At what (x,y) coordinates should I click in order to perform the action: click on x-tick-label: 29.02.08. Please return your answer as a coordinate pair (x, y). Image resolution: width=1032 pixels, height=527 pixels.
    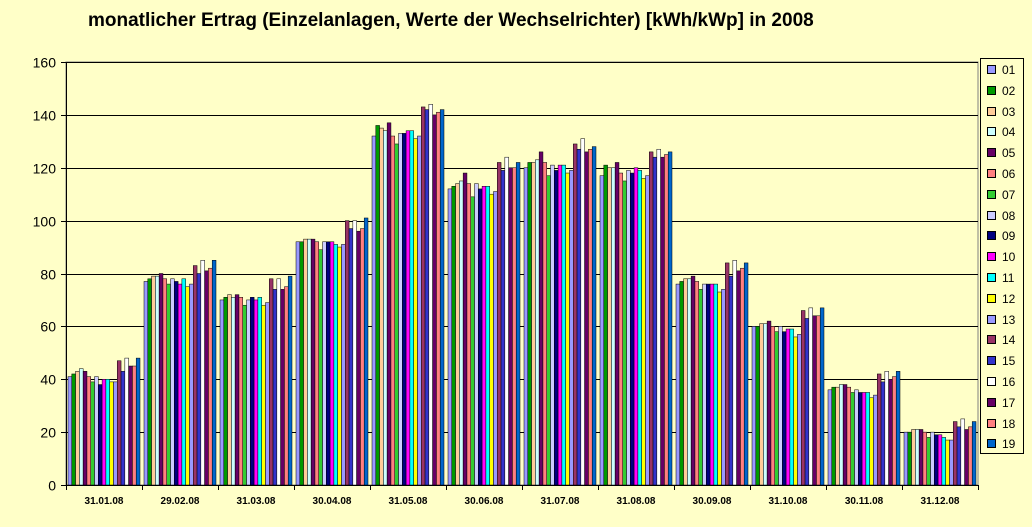
    Looking at the image, I should click on (180, 501).